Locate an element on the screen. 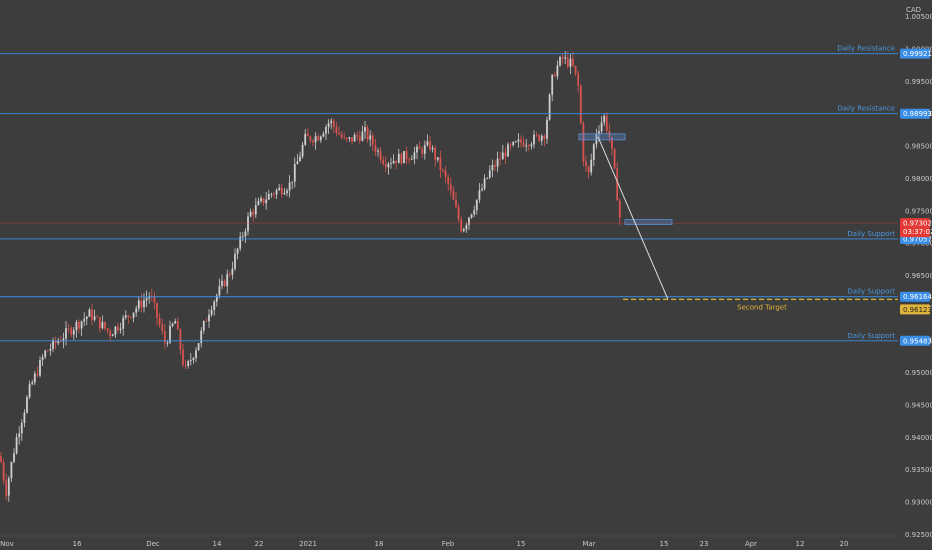 The width and height of the screenshot is (932, 550). countdown-text: 03:37:02 is located at coordinates (917, 232).